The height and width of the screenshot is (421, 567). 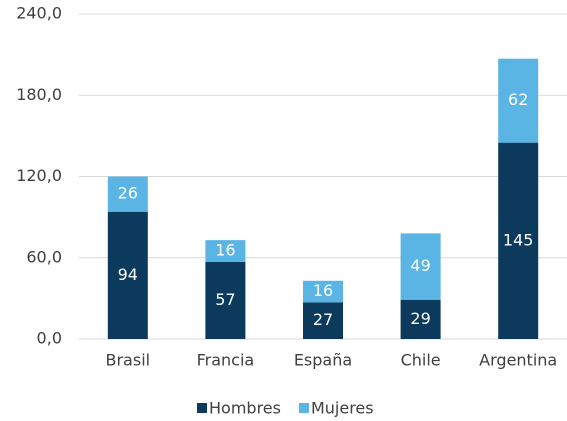 What do you see at coordinates (323, 360) in the screenshot?
I see `x-tick-label: España` at bounding box center [323, 360].